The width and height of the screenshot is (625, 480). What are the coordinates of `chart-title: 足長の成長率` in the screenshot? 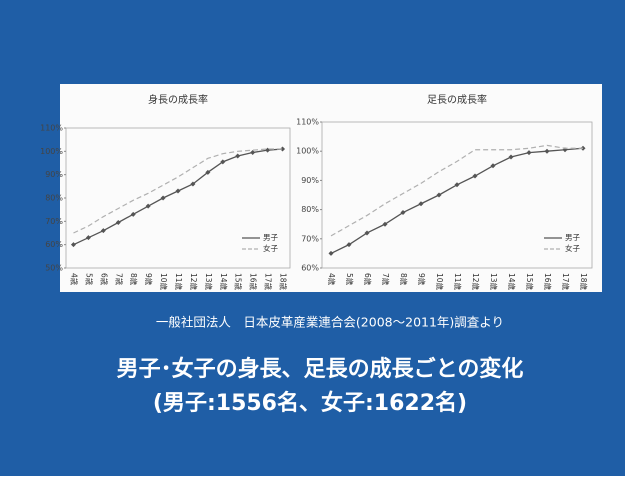 It's located at (457, 99).